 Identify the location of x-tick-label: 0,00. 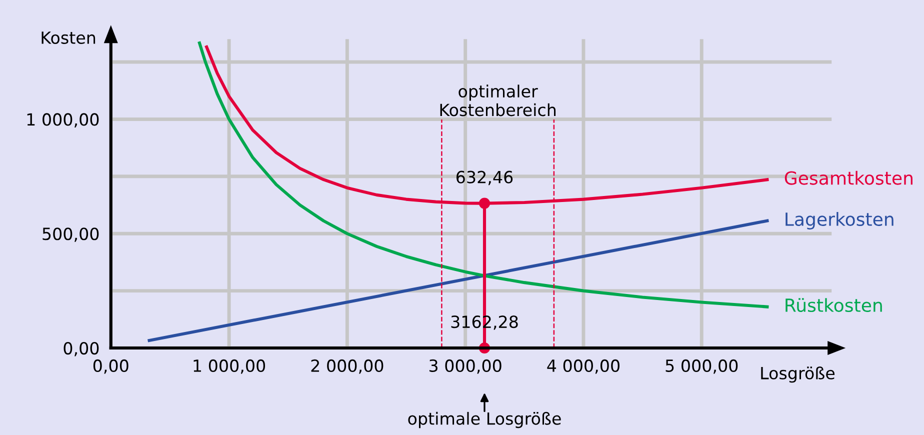
(110, 366).